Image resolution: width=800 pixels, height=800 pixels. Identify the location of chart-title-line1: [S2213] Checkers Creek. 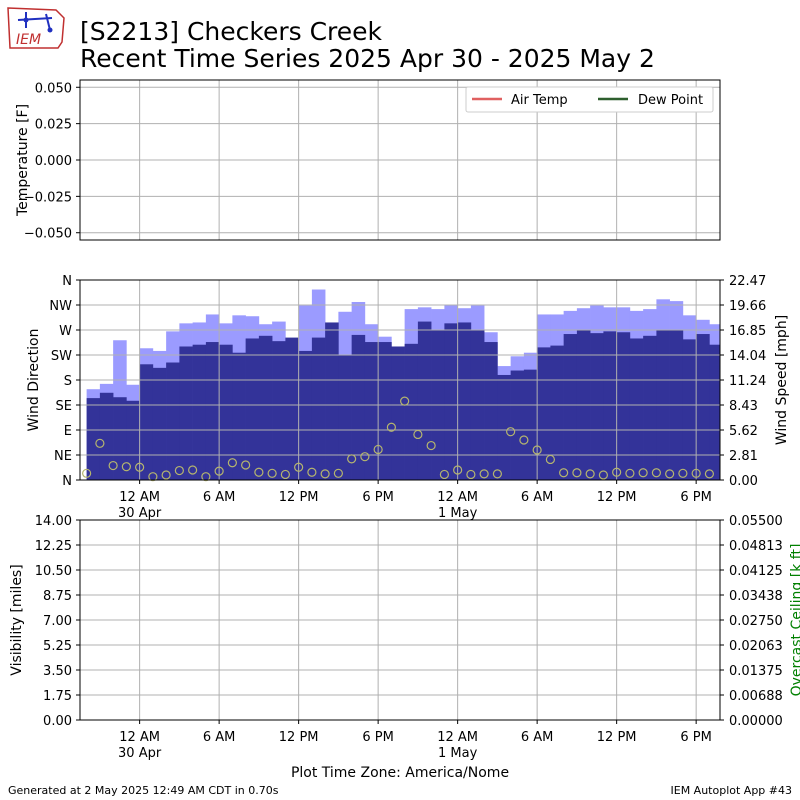
(231, 31).